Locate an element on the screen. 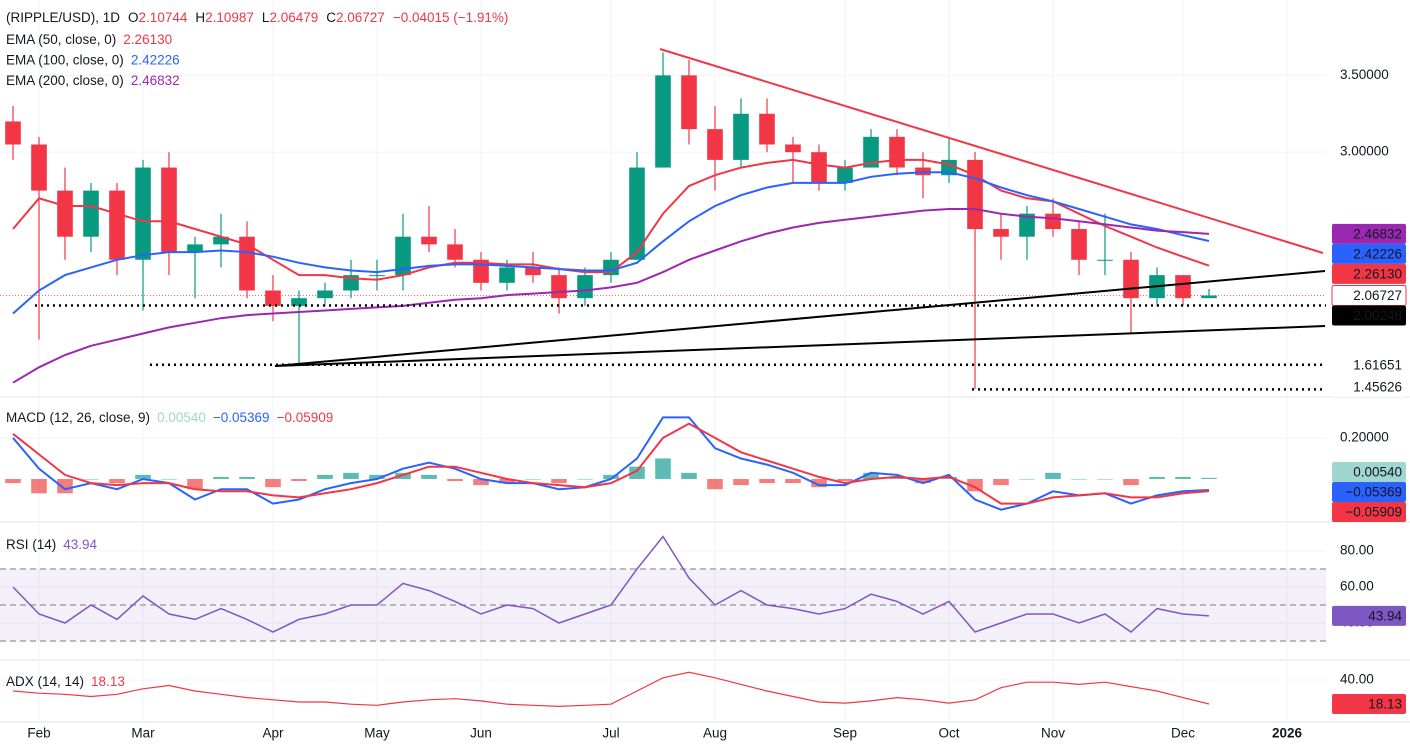 The height and width of the screenshot is (746, 1410). x-tick-label: Jul is located at coordinates (610, 733).